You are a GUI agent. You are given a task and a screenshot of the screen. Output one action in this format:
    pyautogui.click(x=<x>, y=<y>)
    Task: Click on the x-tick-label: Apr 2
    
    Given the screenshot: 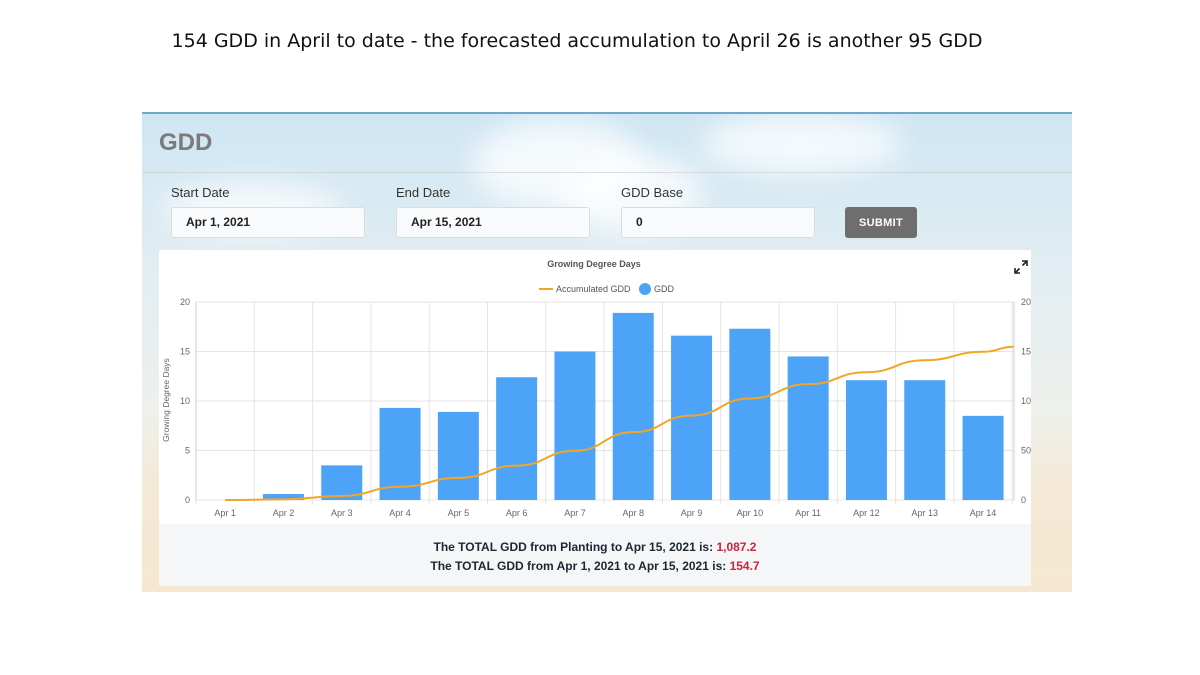 What is the action you would take?
    pyautogui.click(x=284, y=513)
    